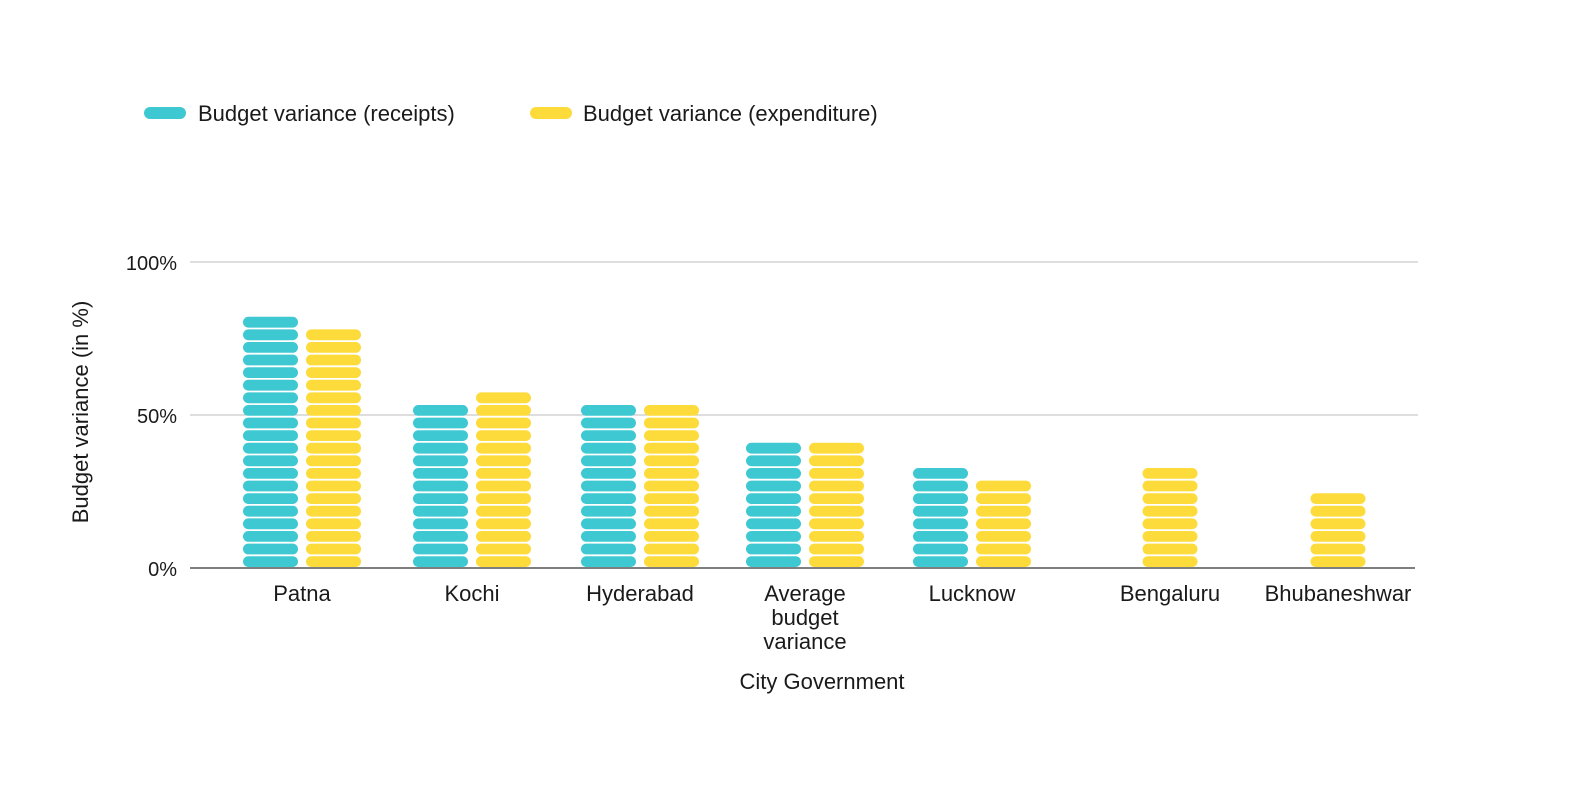  I want to click on x-category-label-line: Bengaluru, so click(1170, 593).